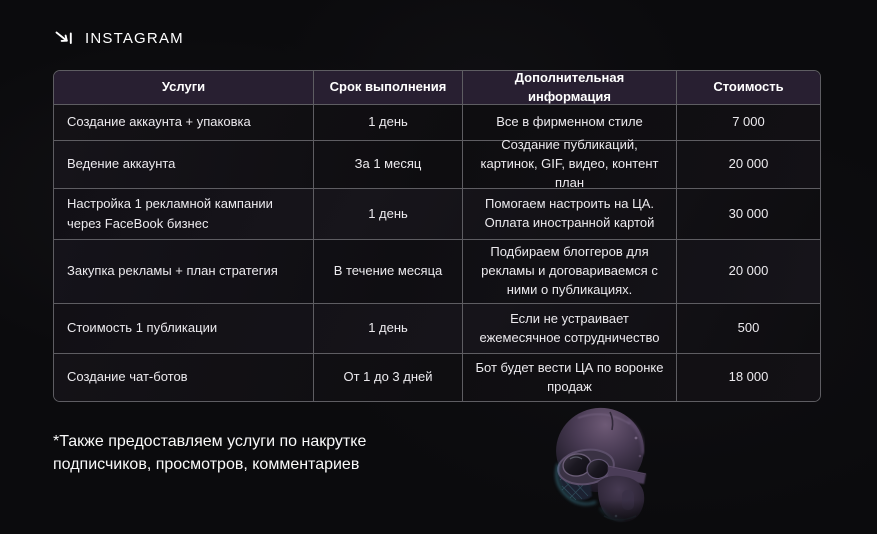 The image size is (877, 534). I want to click on page-header: INSTAGRAM, so click(118, 38).